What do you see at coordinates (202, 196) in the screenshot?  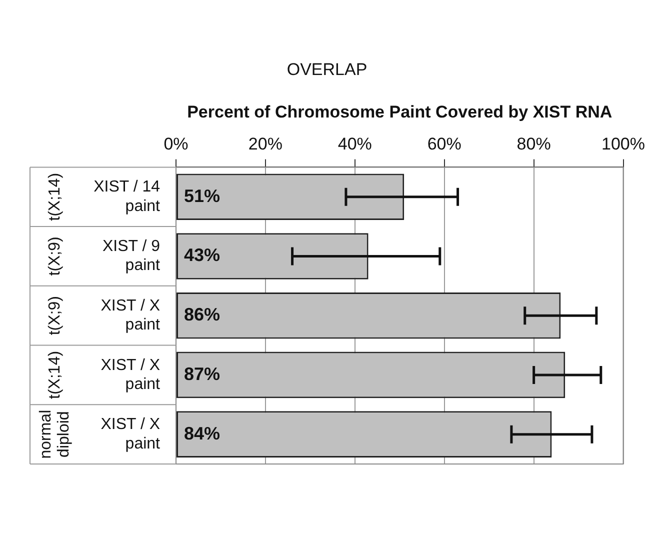 I see `data-label: 51%` at bounding box center [202, 196].